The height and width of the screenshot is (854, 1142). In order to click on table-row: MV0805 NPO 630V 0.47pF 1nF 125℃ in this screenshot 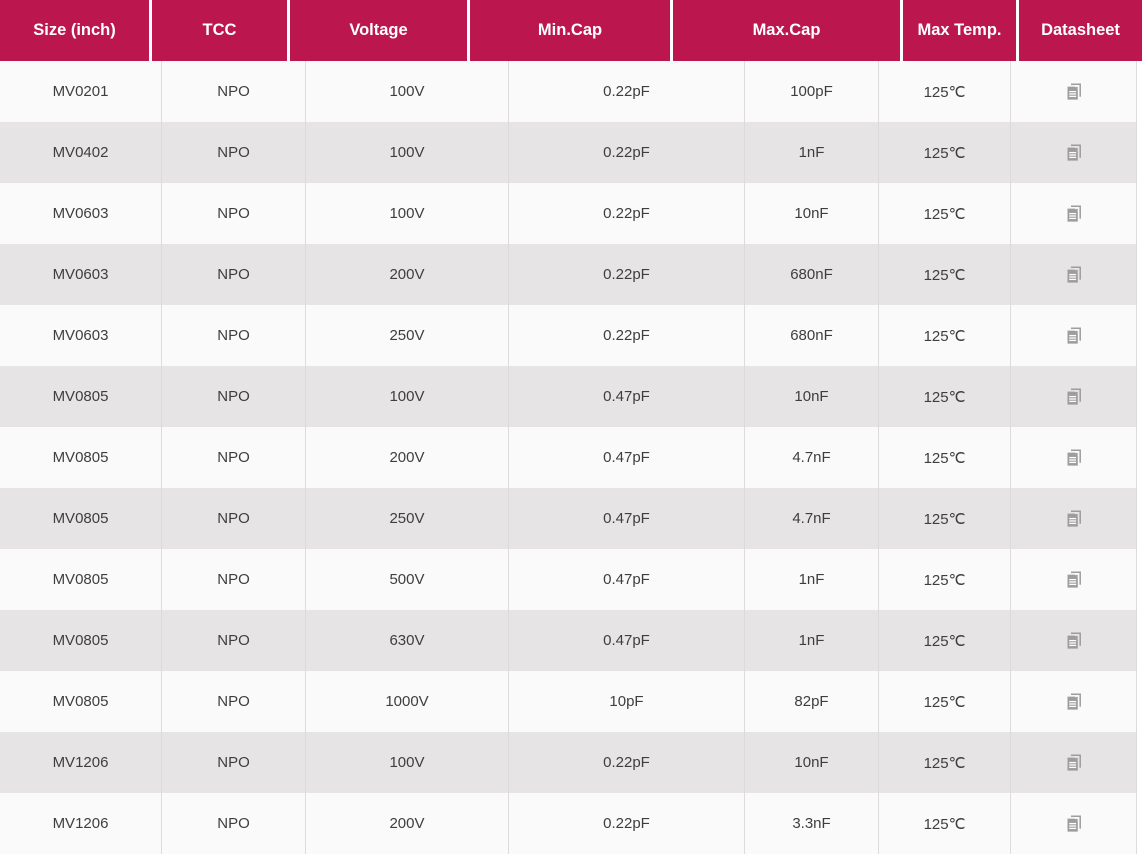, I will do `click(568, 640)`.